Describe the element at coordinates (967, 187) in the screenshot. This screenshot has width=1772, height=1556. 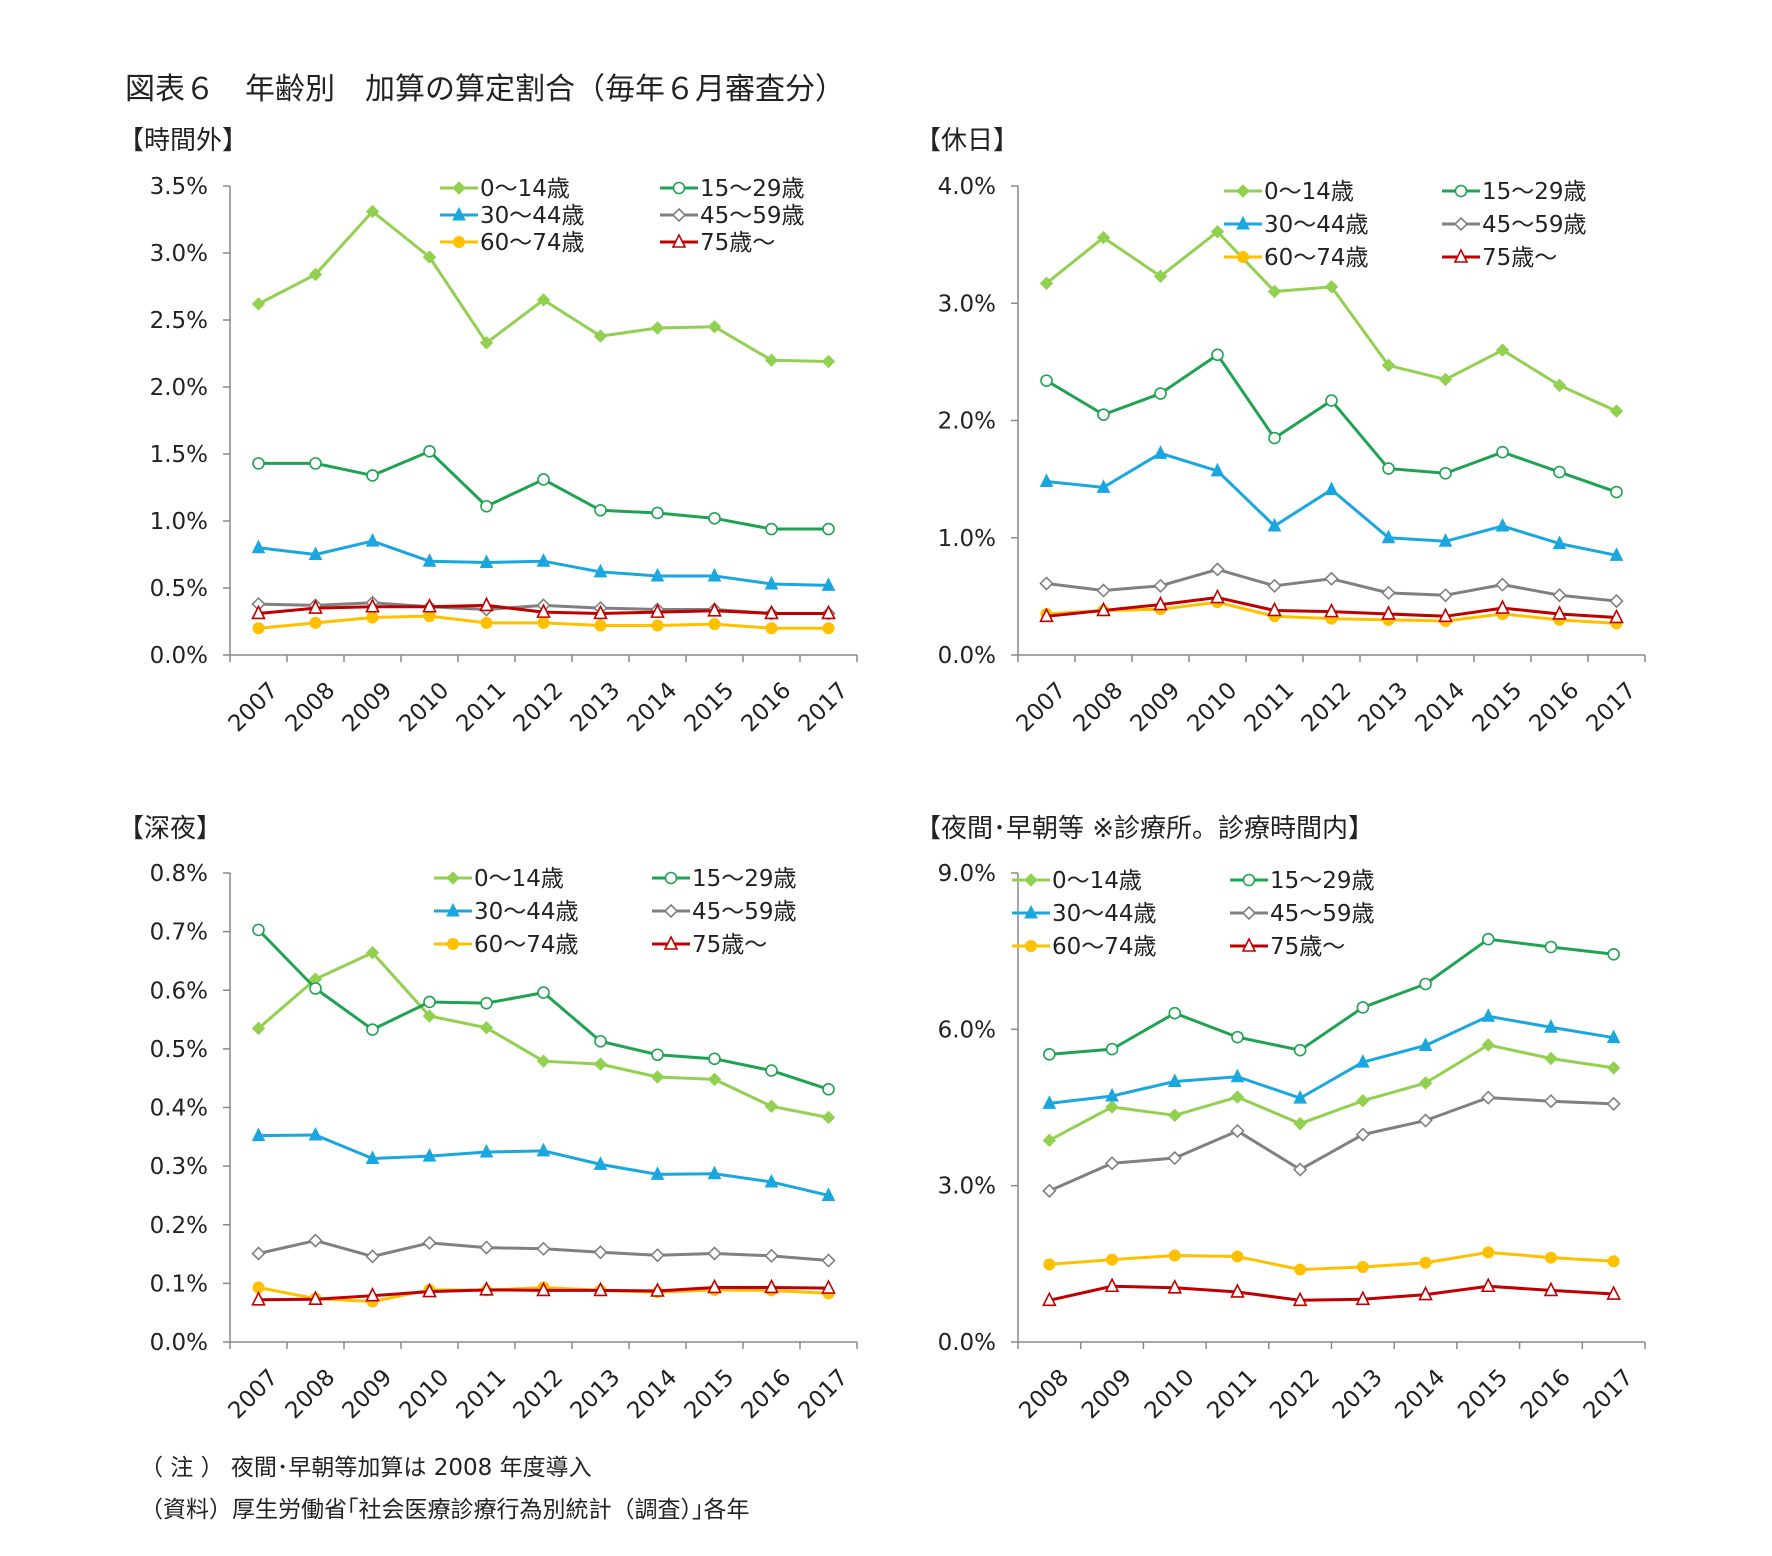
I see `y-tick-label: 4.0%` at that location.